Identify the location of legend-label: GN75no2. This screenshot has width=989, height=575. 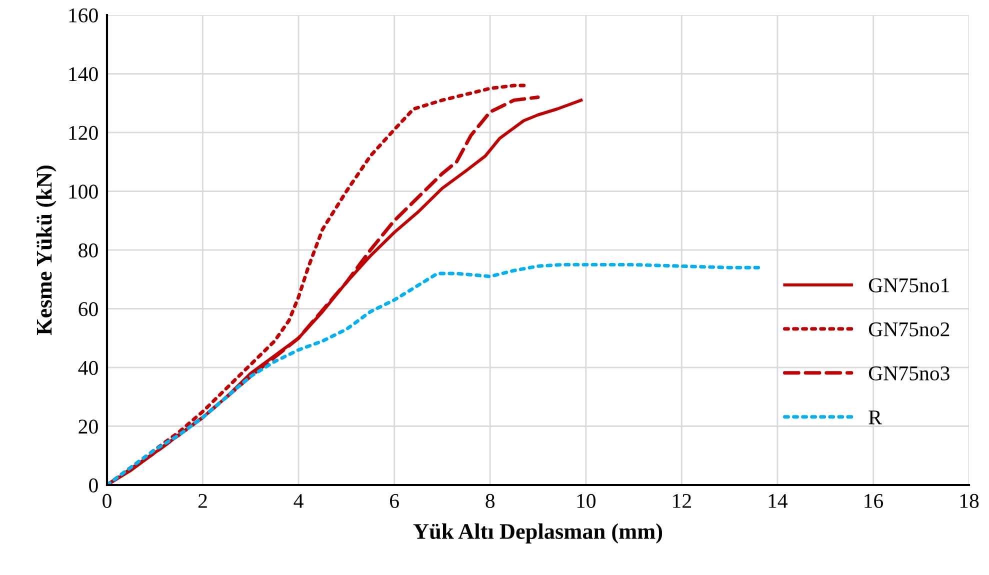
(909, 329).